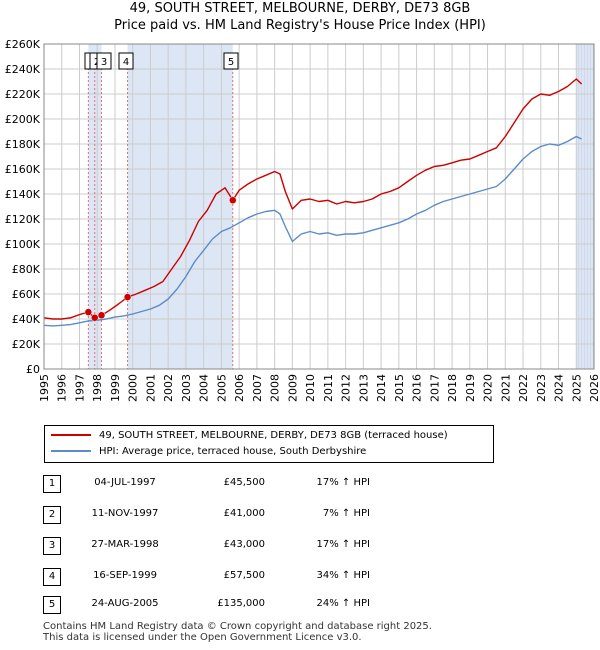  Describe the element at coordinates (381, 388) in the screenshot. I see `x-tick-label: 2014` at that location.